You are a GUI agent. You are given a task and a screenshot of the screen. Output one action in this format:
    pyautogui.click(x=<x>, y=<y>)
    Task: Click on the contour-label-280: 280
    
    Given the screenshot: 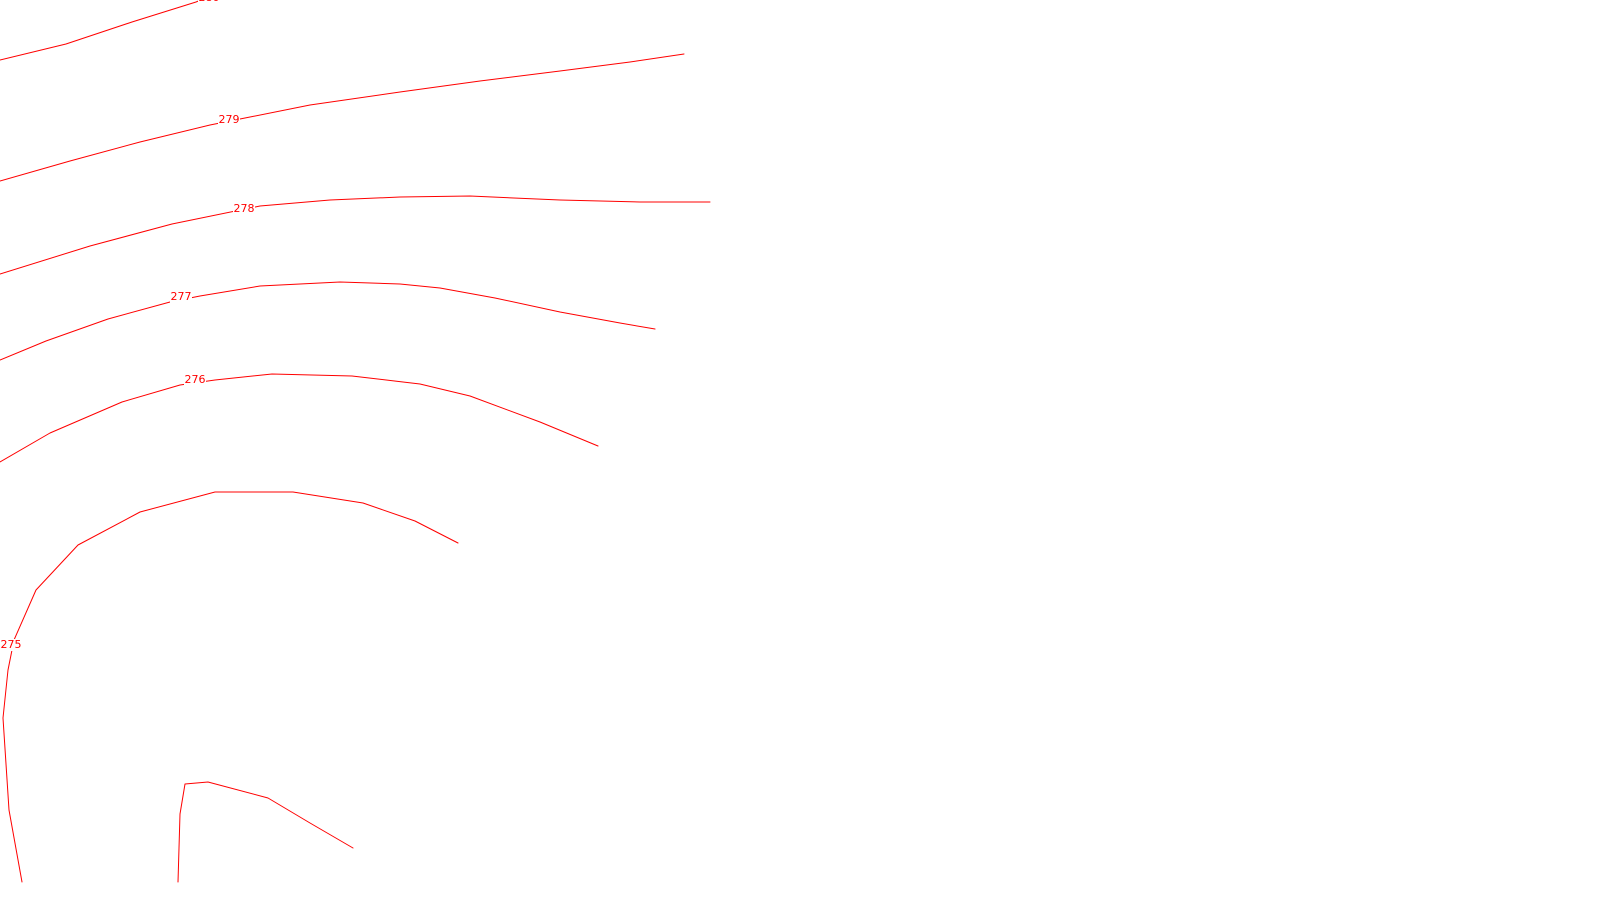 What is the action you would take?
    pyautogui.click(x=209, y=2)
    